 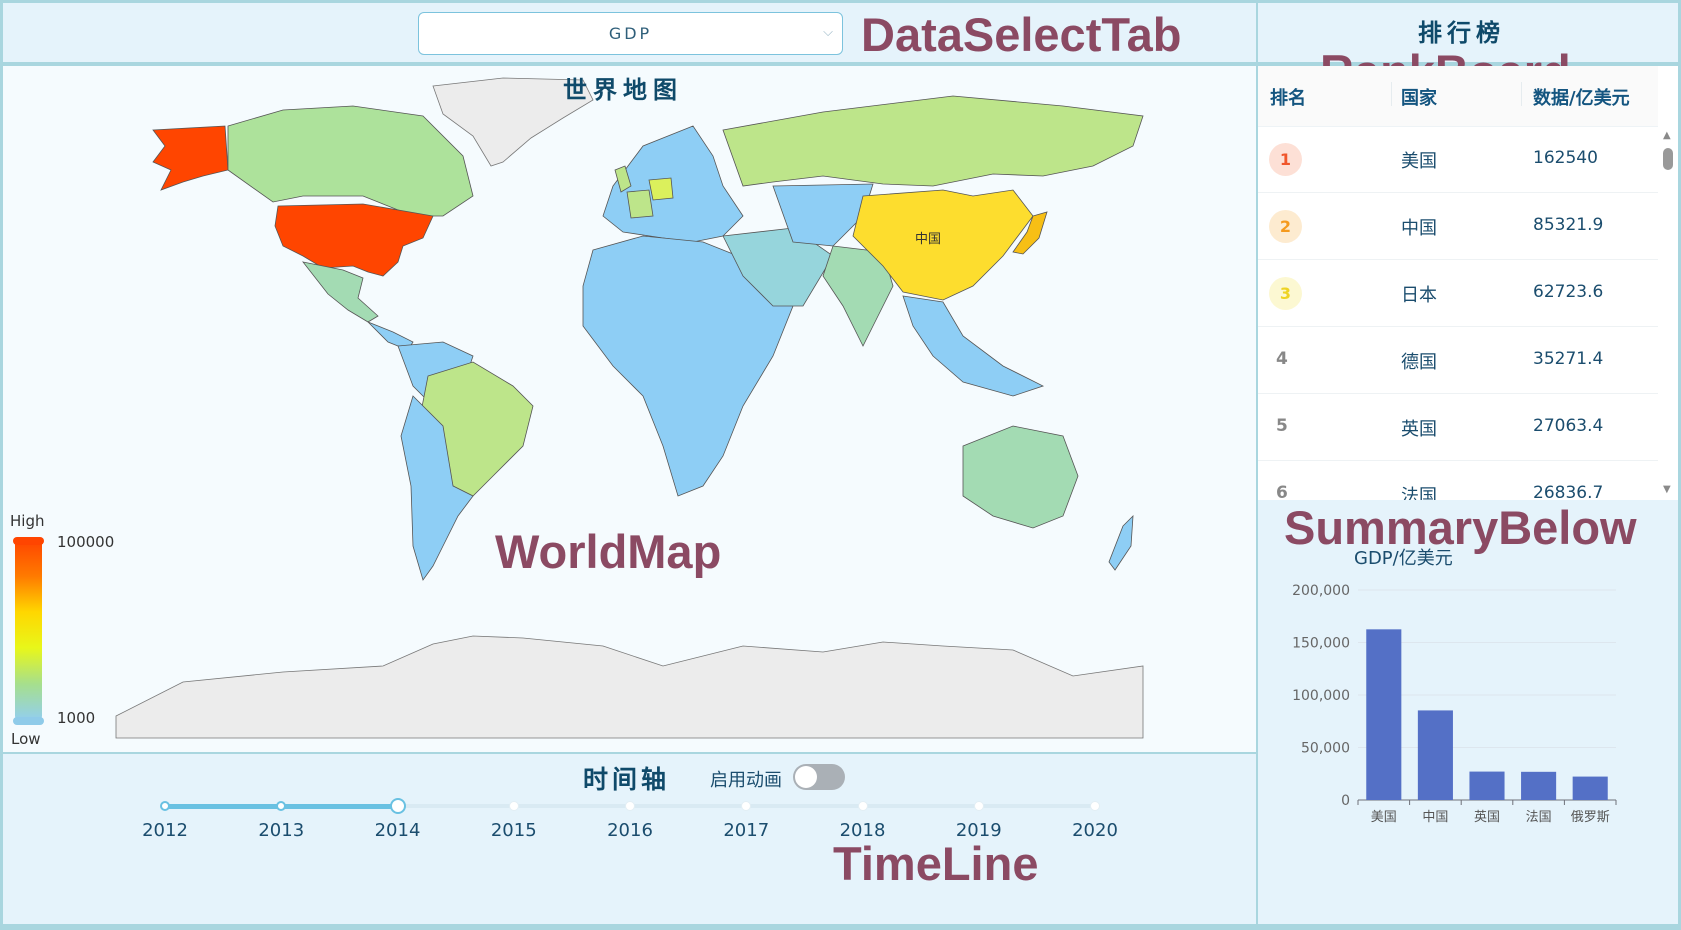 I want to click on country-australia, so click(x=1020, y=477).